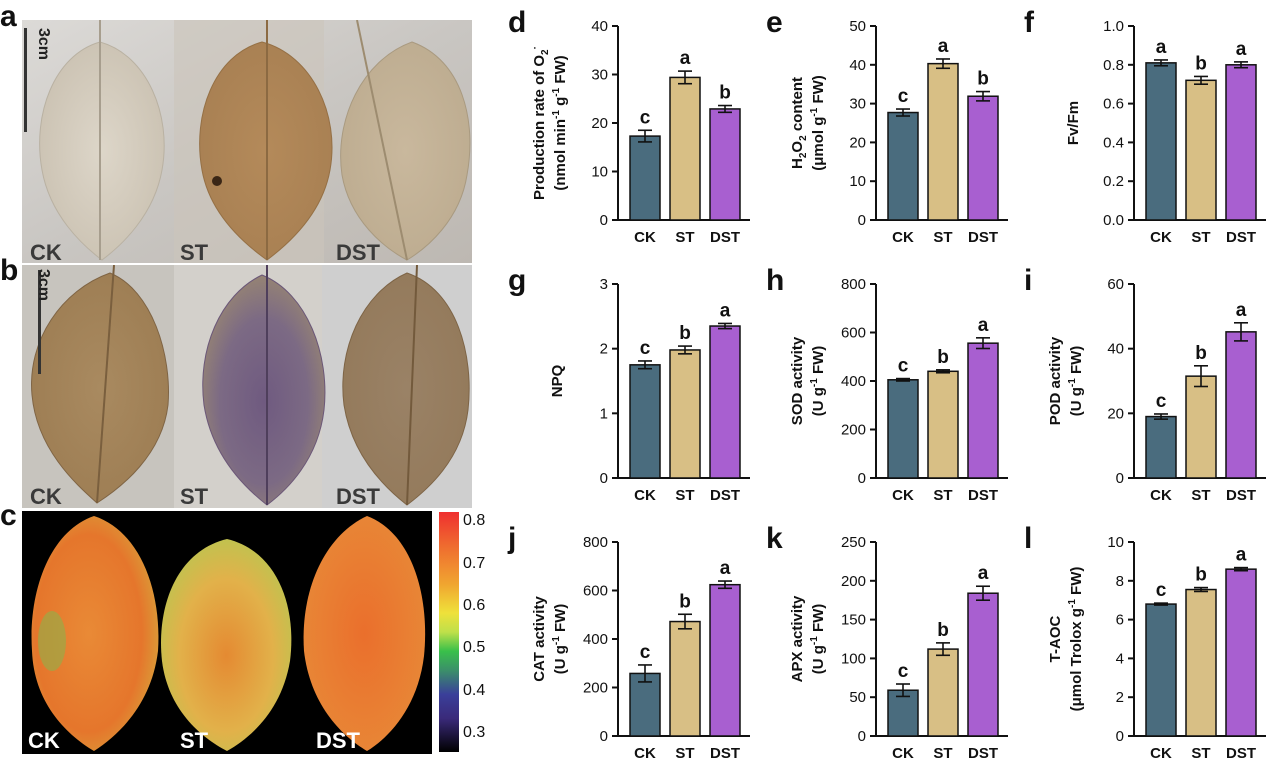  I want to click on y-axis-label-e: H2O2 content(μmol g-1 FW), so click(808, 123).